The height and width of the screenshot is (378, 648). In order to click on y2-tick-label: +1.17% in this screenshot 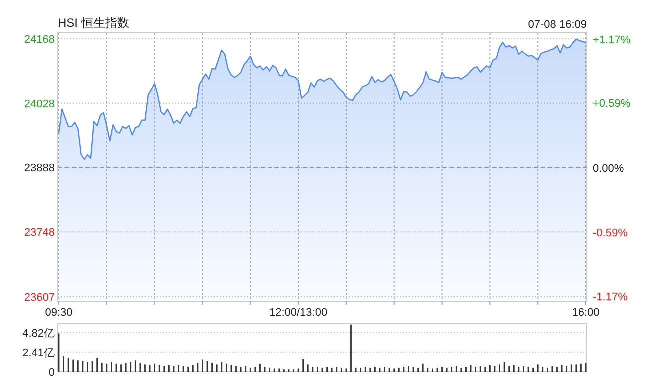, I will do `click(612, 40)`.